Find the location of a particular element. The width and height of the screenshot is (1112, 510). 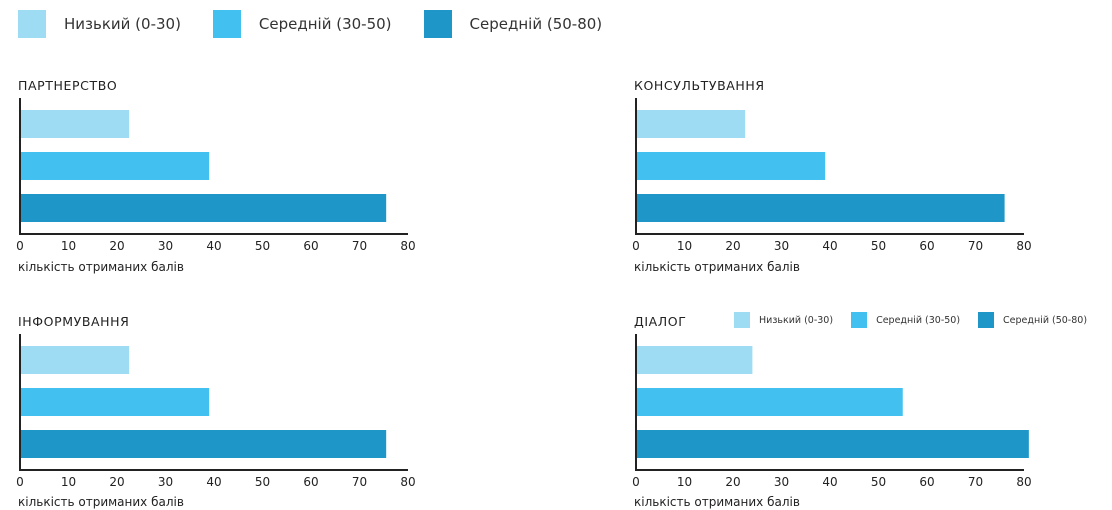

x-axis-label-partnership: кількість отриманих балів is located at coordinates (101, 267).